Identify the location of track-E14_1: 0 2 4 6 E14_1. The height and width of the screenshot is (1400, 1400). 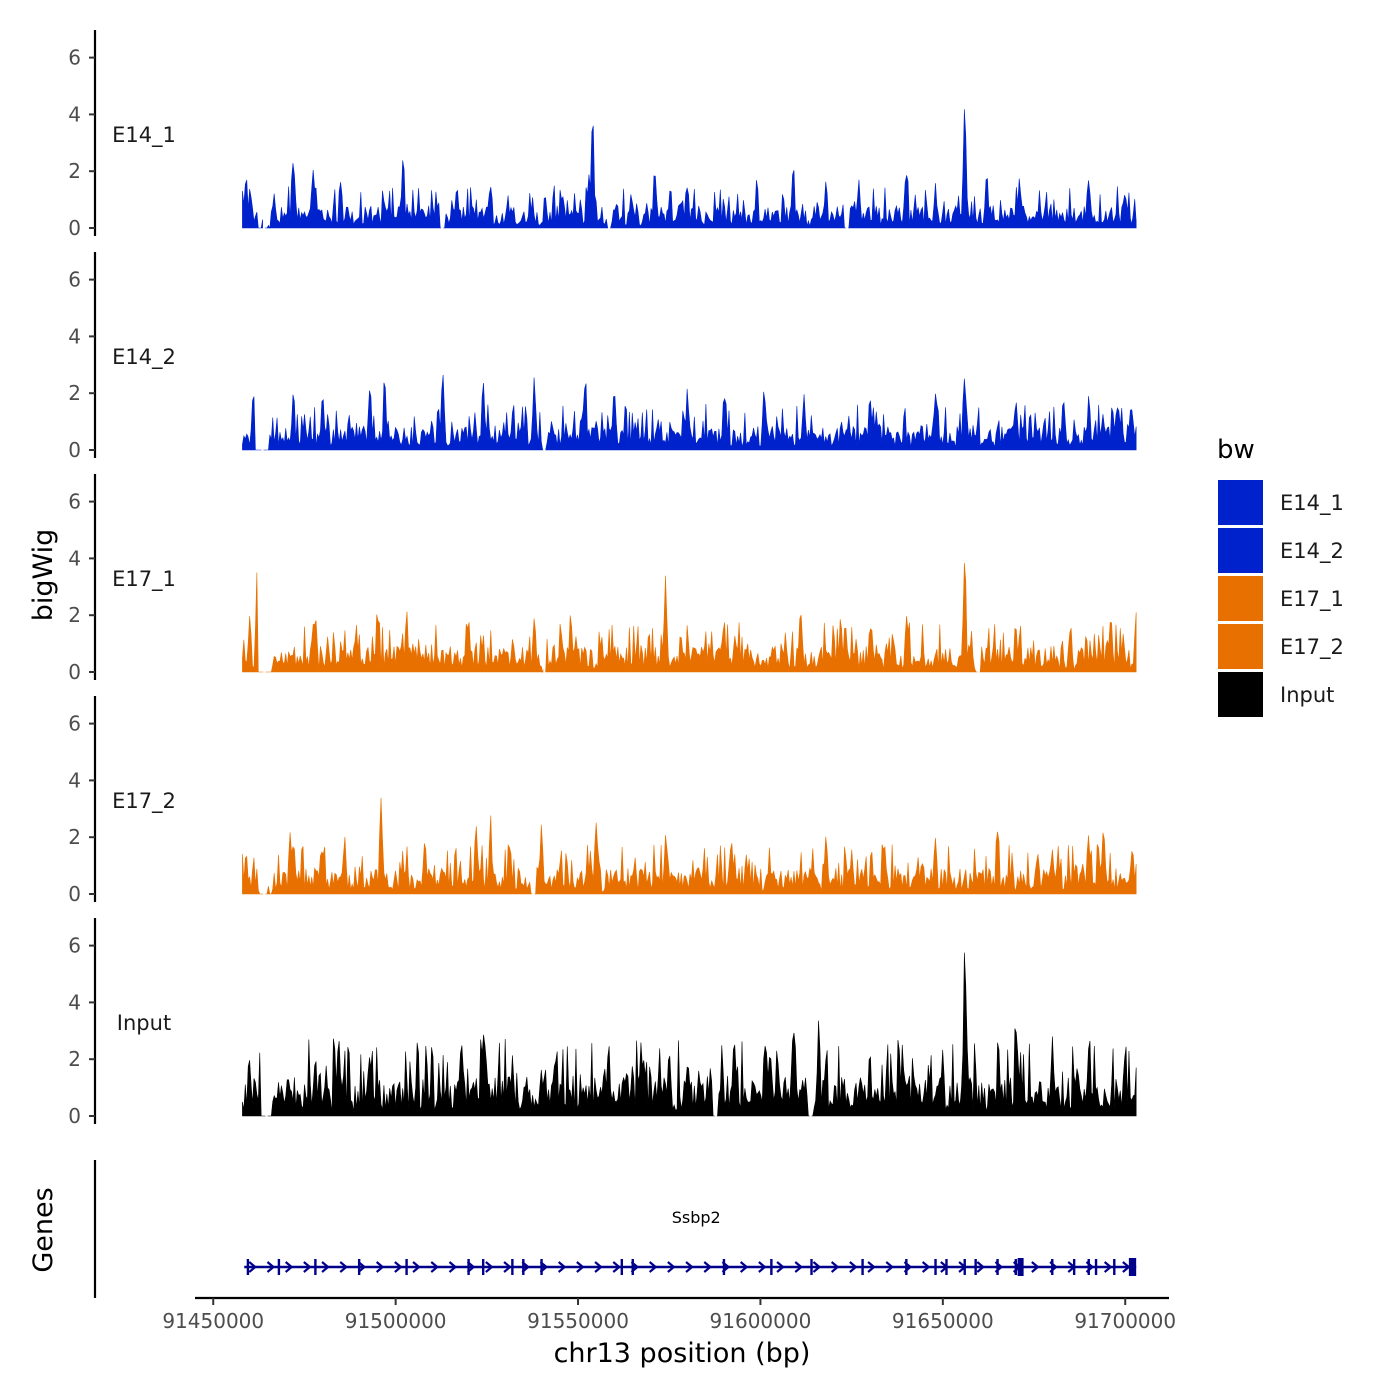
(602, 135).